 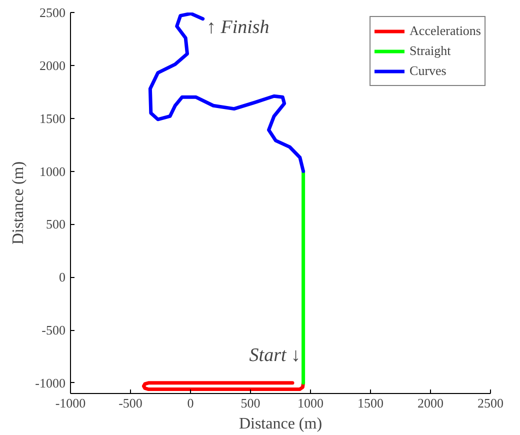 What do you see at coordinates (54, 330) in the screenshot?
I see `y-tick-label: -500` at bounding box center [54, 330].